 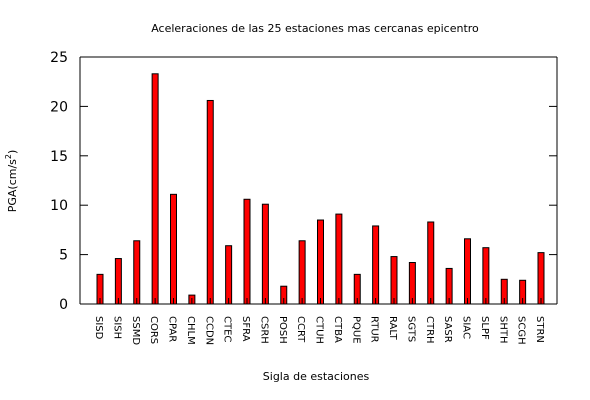 I want to click on x-tick-label: POSH, so click(x=282, y=330).